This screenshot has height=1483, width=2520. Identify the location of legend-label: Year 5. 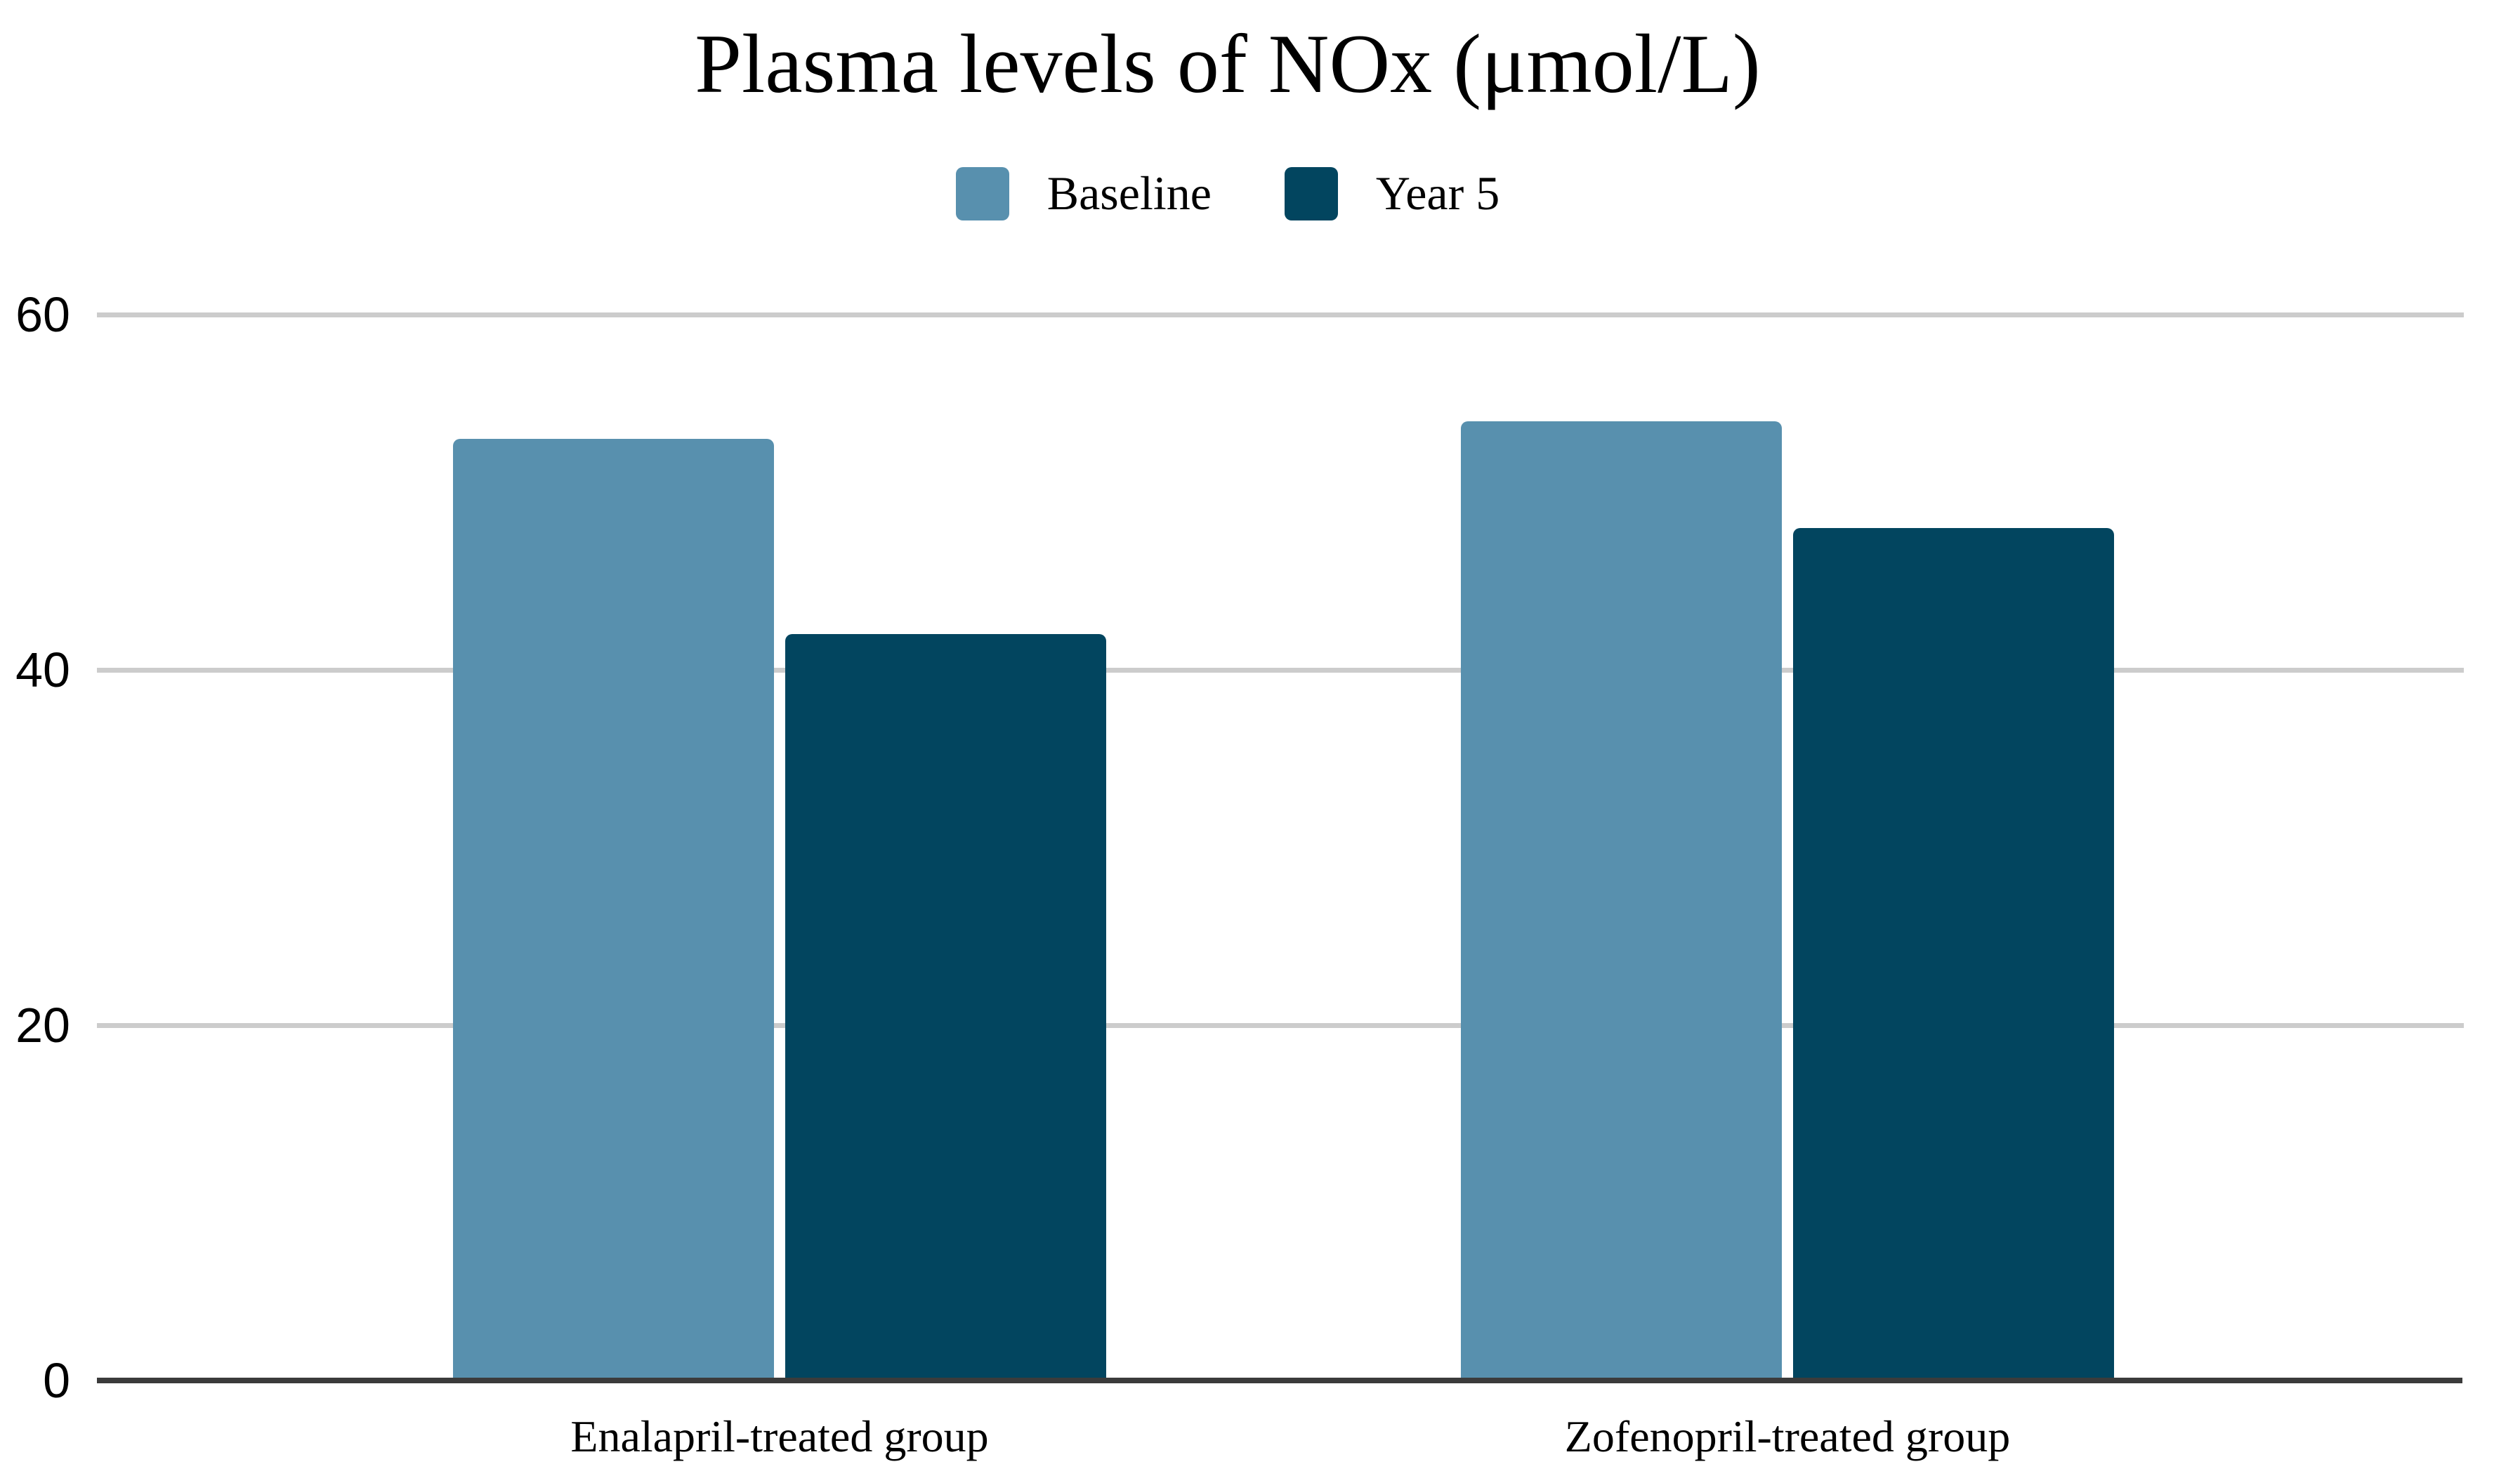
(1437, 193).